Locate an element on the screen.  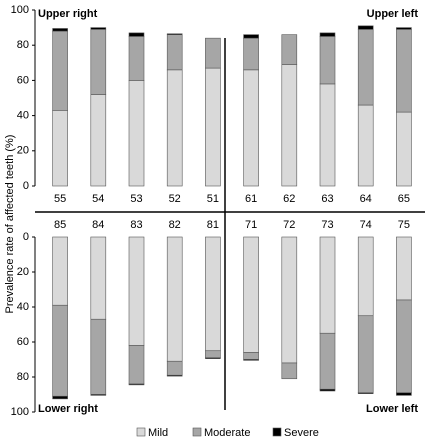
x-tick-label: 53 is located at coordinates (136, 199).